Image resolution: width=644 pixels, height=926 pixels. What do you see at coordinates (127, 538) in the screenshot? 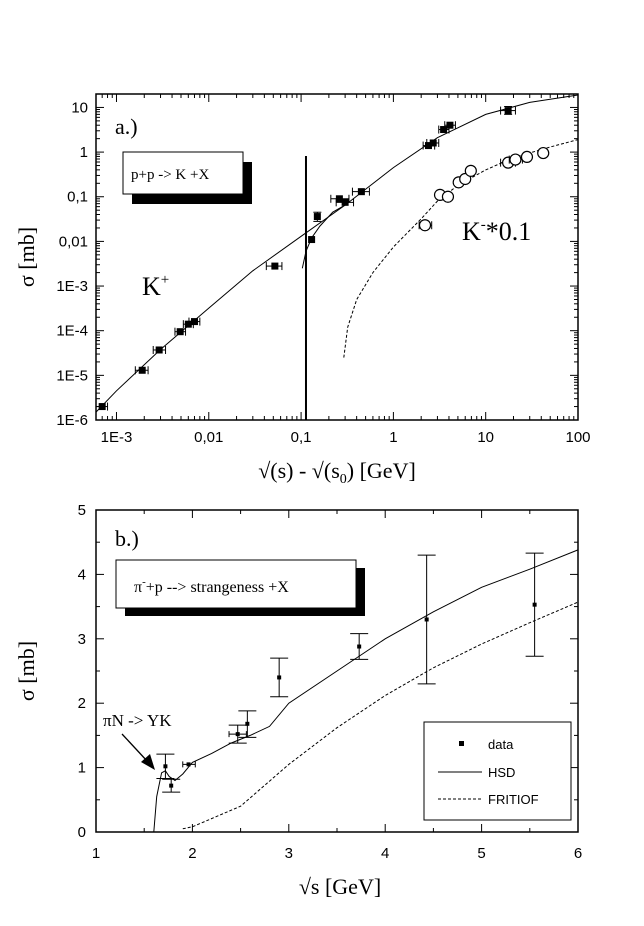
I see `panel-b-label: b.)` at bounding box center [127, 538].